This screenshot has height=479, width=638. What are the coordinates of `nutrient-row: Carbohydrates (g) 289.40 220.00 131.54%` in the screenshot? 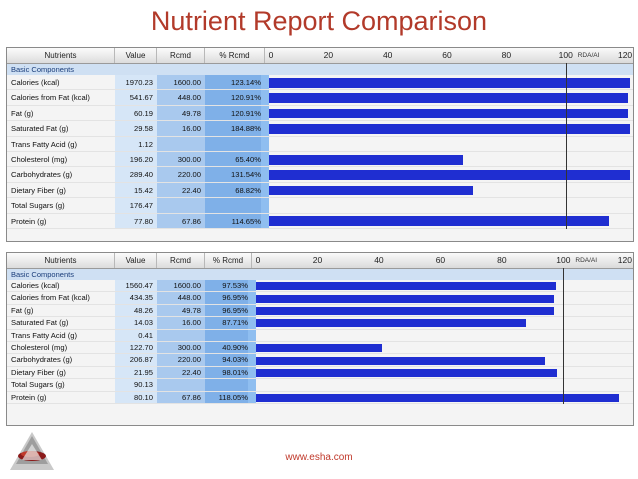 It's located at (320, 174).